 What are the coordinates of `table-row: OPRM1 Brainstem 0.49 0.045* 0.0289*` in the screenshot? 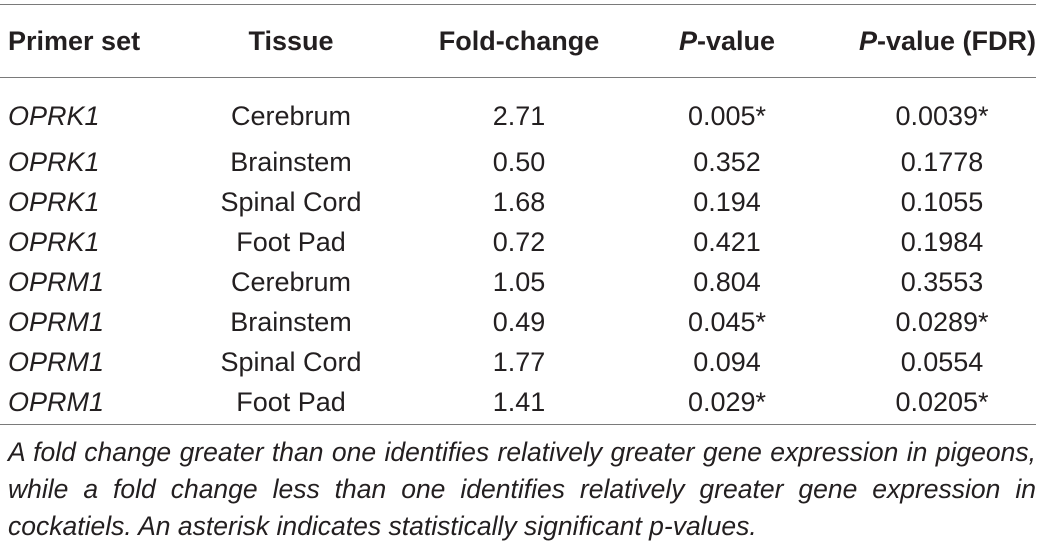 It's located at (518, 322).